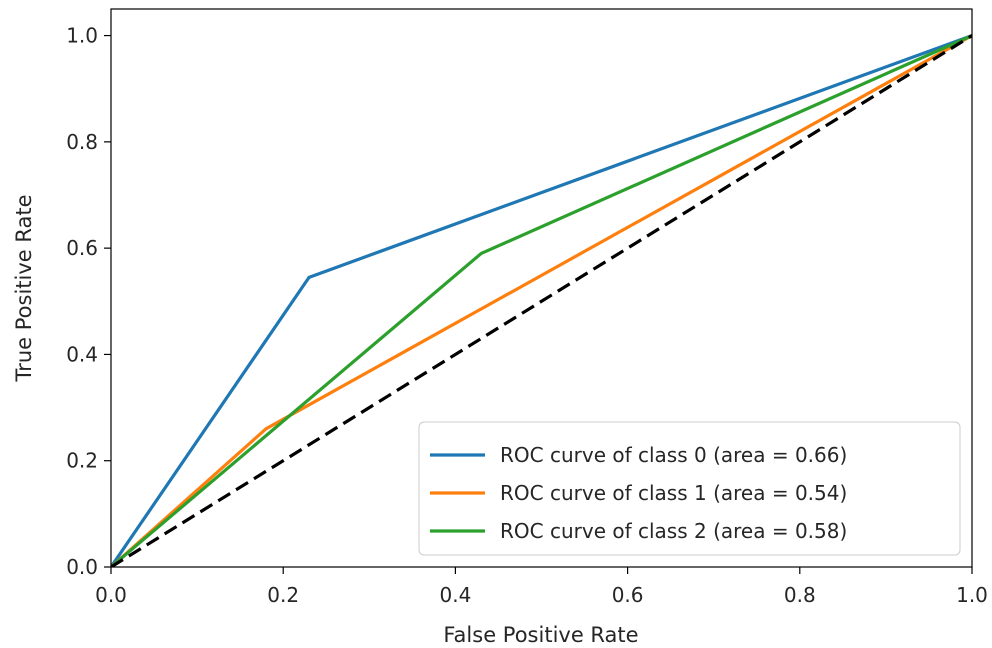  I want to click on x-axis-label: False Positive Rate, so click(540, 635).